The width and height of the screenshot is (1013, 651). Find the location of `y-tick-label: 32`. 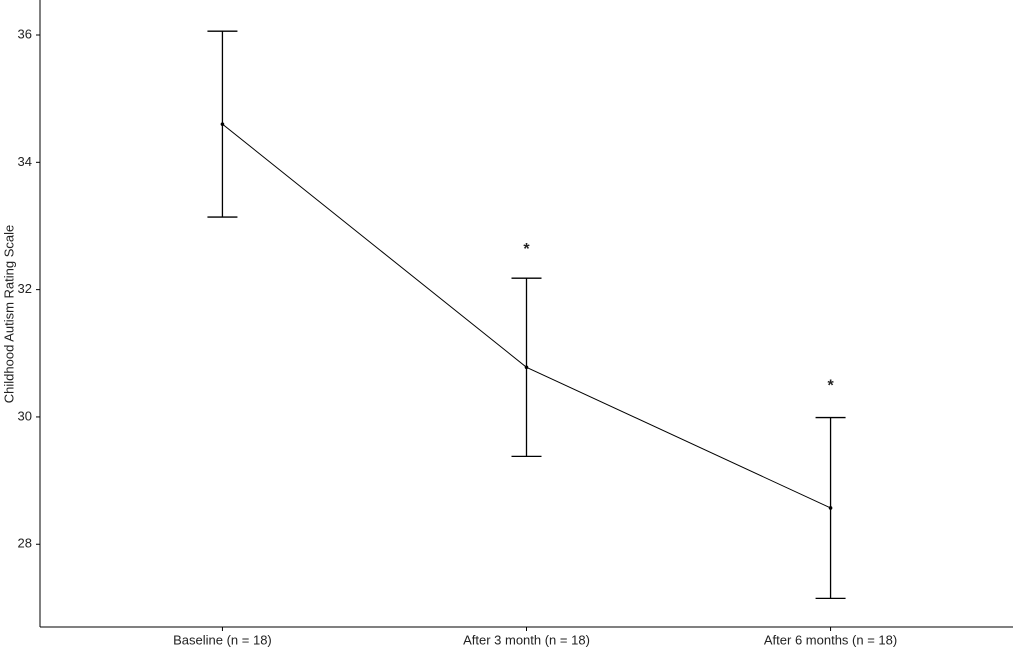

y-tick-label: 32 is located at coordinates (25, 288).